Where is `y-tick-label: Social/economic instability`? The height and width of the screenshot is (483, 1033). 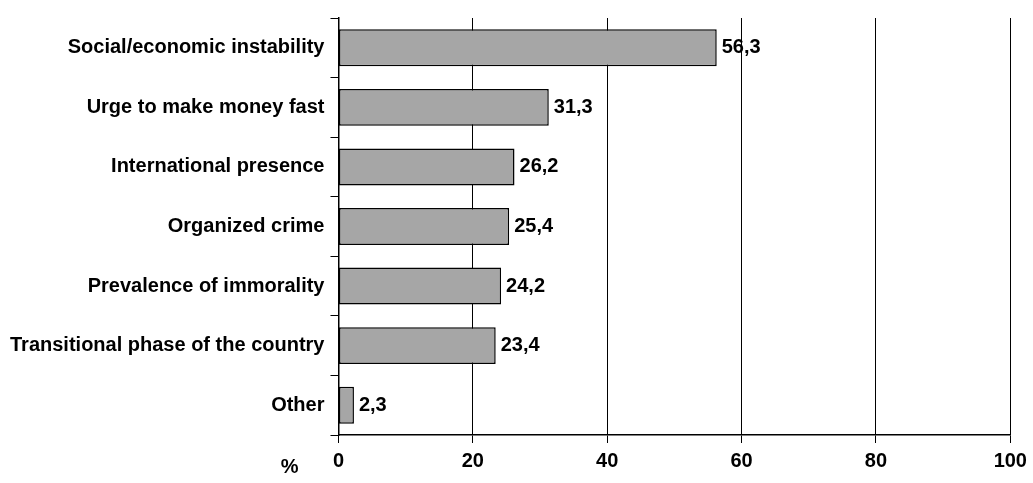 y-tick-label: Social/economic instability is located at coordinates (196, 46).